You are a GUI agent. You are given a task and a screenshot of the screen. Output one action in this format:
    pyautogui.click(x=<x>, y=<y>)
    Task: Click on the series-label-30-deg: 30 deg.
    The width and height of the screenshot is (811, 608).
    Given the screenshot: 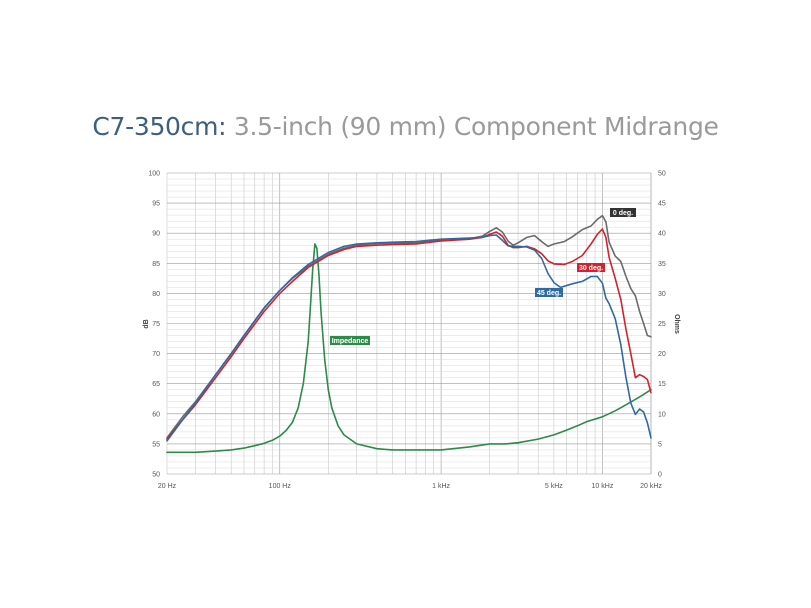 What is the action you would take?
    pyautogui.click(x=591, y=267)
    